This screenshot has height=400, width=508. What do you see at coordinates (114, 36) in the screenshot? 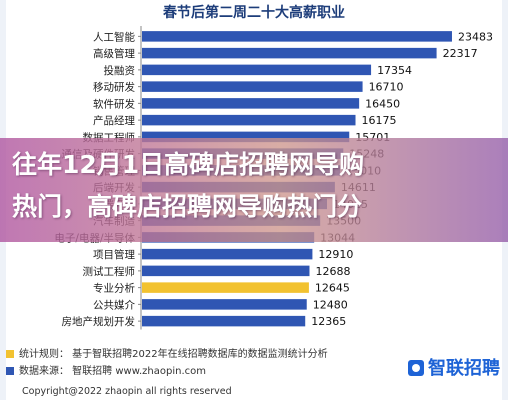
I see `category-label-0: 人工智能` at bounding box center [114, 36].